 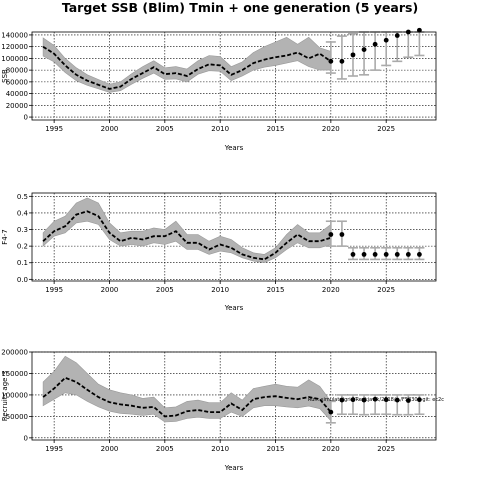 I want to click on y-axis-label: Recruits age 3, so click(x=5, y=396).